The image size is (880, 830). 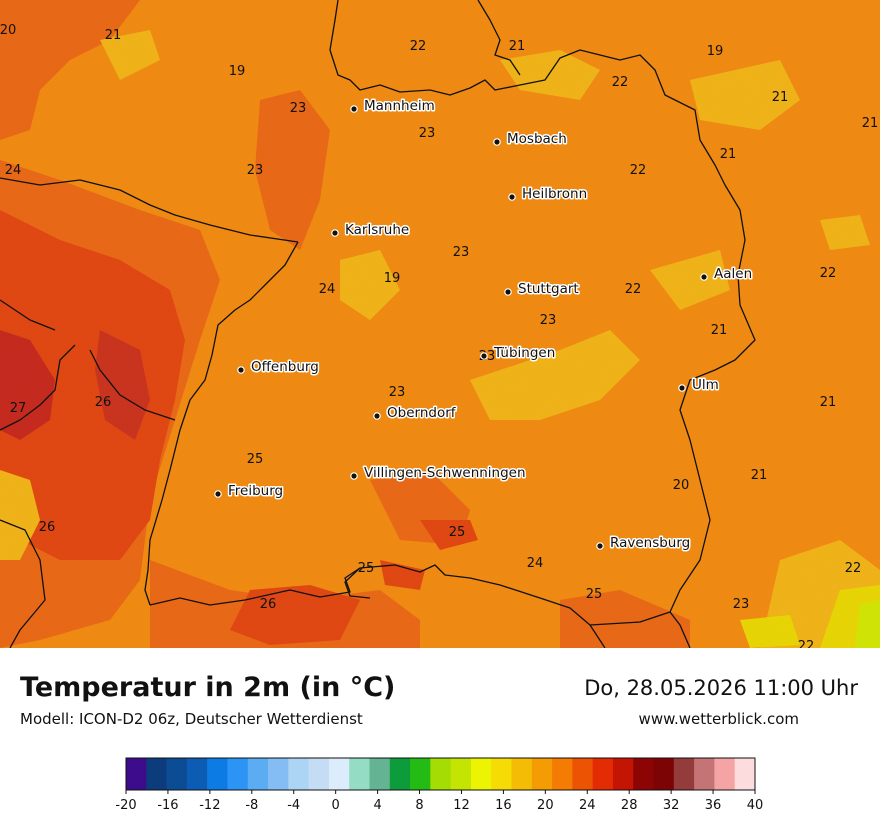 I want to click on city-name: Heilbronn, so click(x=554, y=194).